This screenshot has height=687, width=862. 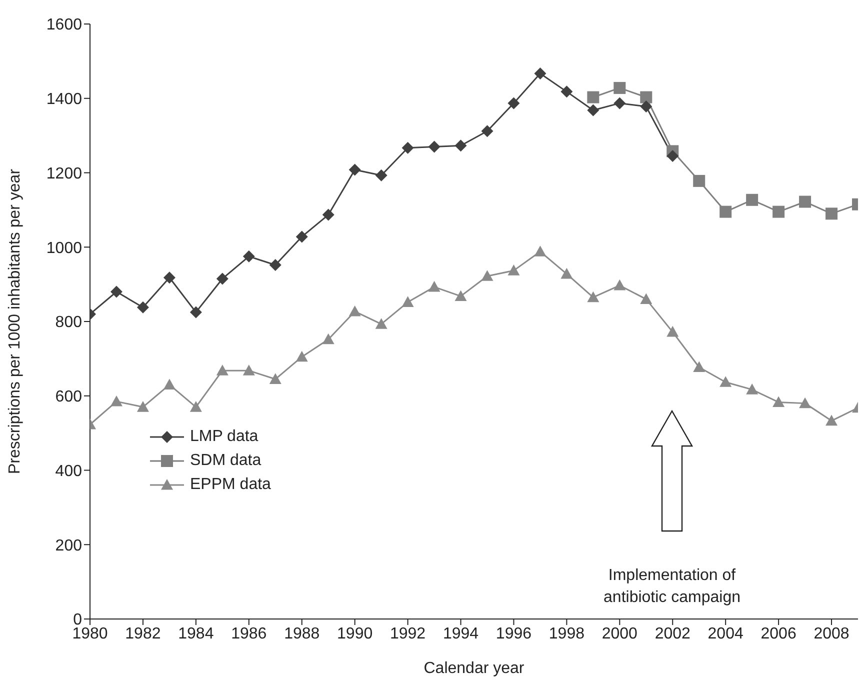 I want to click on x-tick-label: 1982, so click(x=143, y=633).